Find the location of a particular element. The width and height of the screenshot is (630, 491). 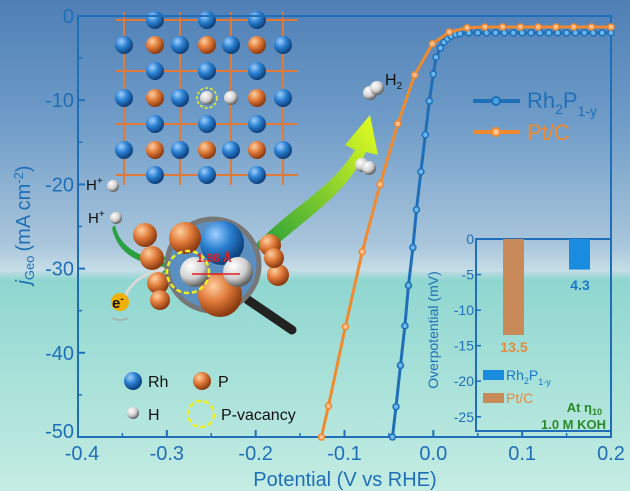

inset-y-label: Overpotential (mV) is located at coordinates (433, 329).